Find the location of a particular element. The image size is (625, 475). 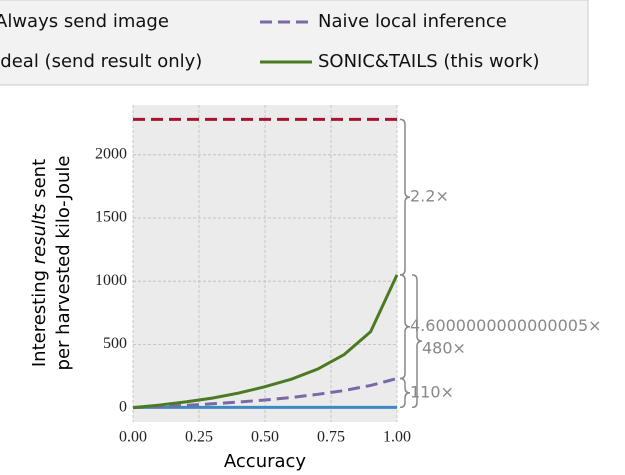

legend-label: Naive local inference is located at coordinates (412, 21).